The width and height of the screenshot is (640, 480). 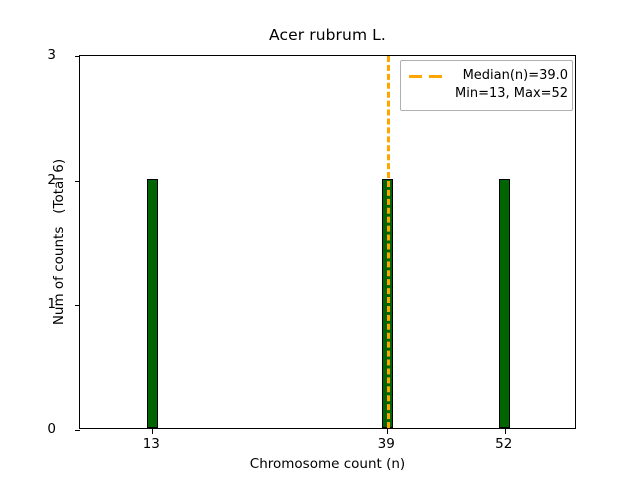 I want to click on x-tick-label-13: 13, so click(x=151, y=444).